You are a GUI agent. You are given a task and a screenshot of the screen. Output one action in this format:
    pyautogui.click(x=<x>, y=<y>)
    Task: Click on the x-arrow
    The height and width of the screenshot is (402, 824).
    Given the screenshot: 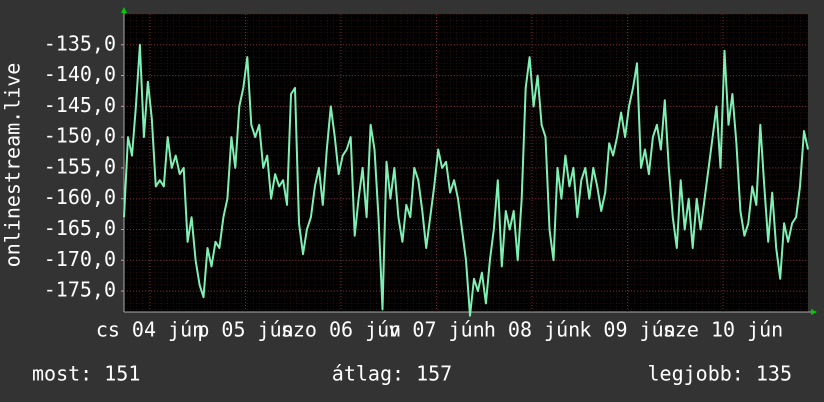 What is the action you would take?
    pyautogui.click(x=814, y=312)
    